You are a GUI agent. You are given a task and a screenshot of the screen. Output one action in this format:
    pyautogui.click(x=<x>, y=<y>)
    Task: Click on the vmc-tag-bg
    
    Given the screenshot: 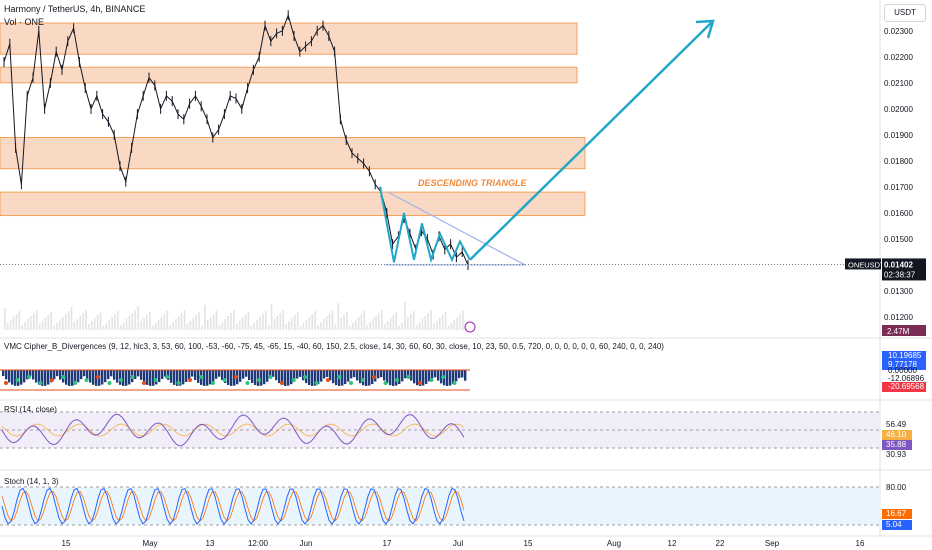 What is the action you would take?
    pyautogui.click(x=904, y=365)
    